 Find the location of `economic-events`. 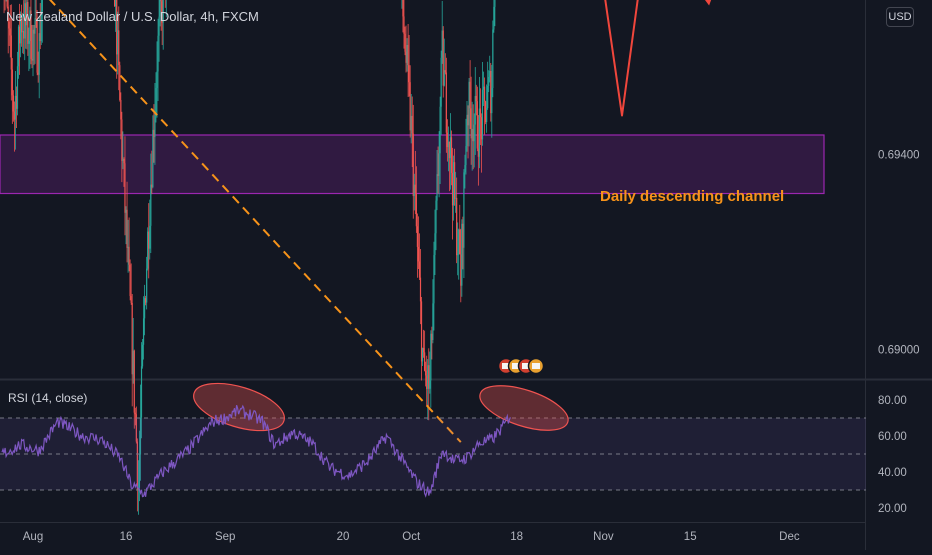

economic-events is located at coordinates (521, 366).